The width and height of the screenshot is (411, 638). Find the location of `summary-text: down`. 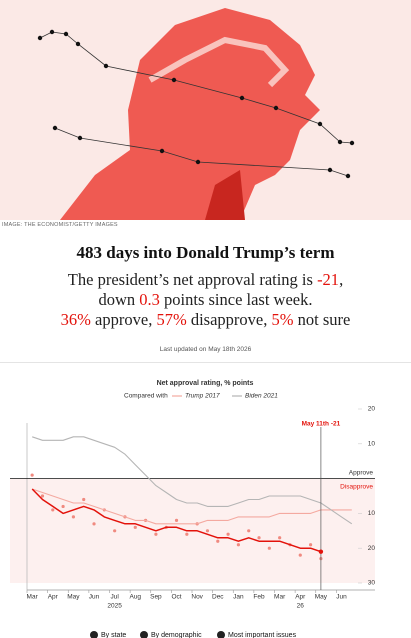

summary-text: down is located at coordinates (119, 299).